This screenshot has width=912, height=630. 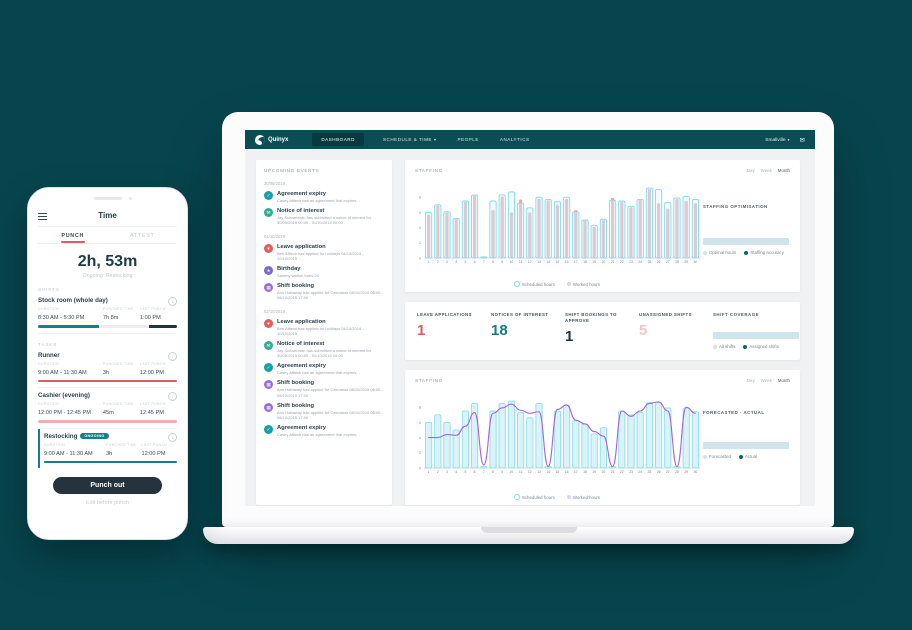 What do you see at coordinates (727, 346) in the screenshot?
I see `legend-label: All shifts` at bounding box center [727, 346].